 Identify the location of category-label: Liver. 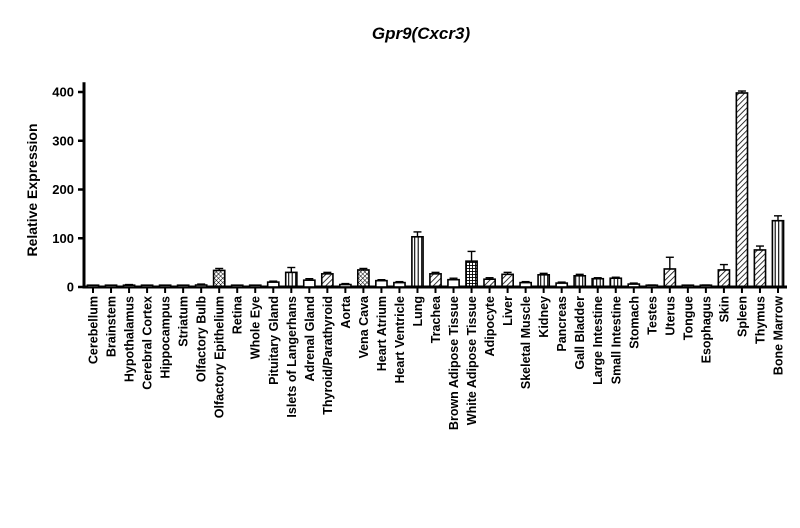
(508, 311).